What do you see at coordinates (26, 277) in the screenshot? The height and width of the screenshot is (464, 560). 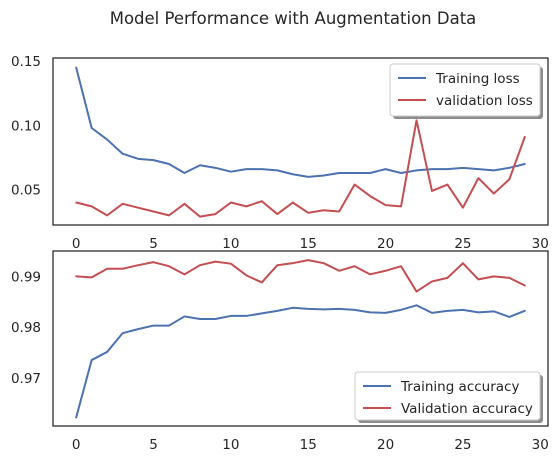 I see `y-tick-label: 0.99` at bounding box center [26, 277].